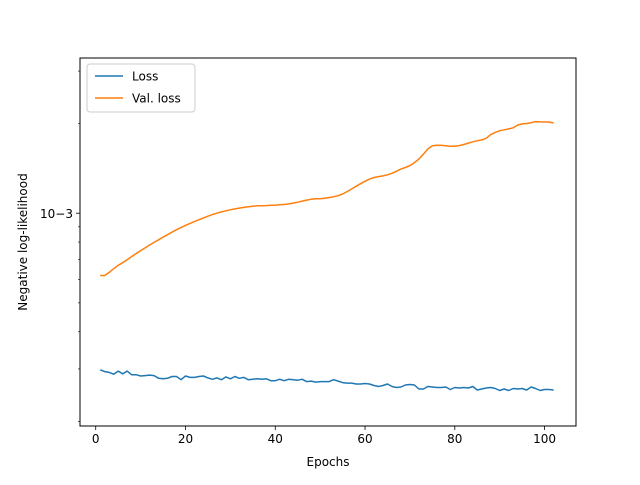 The height and width of the screenshot is (485, 640). What do you see at coordinates (275, 439) in the screenshot?
I see `x-tick-label: 40` at bounding box center [275, 439].